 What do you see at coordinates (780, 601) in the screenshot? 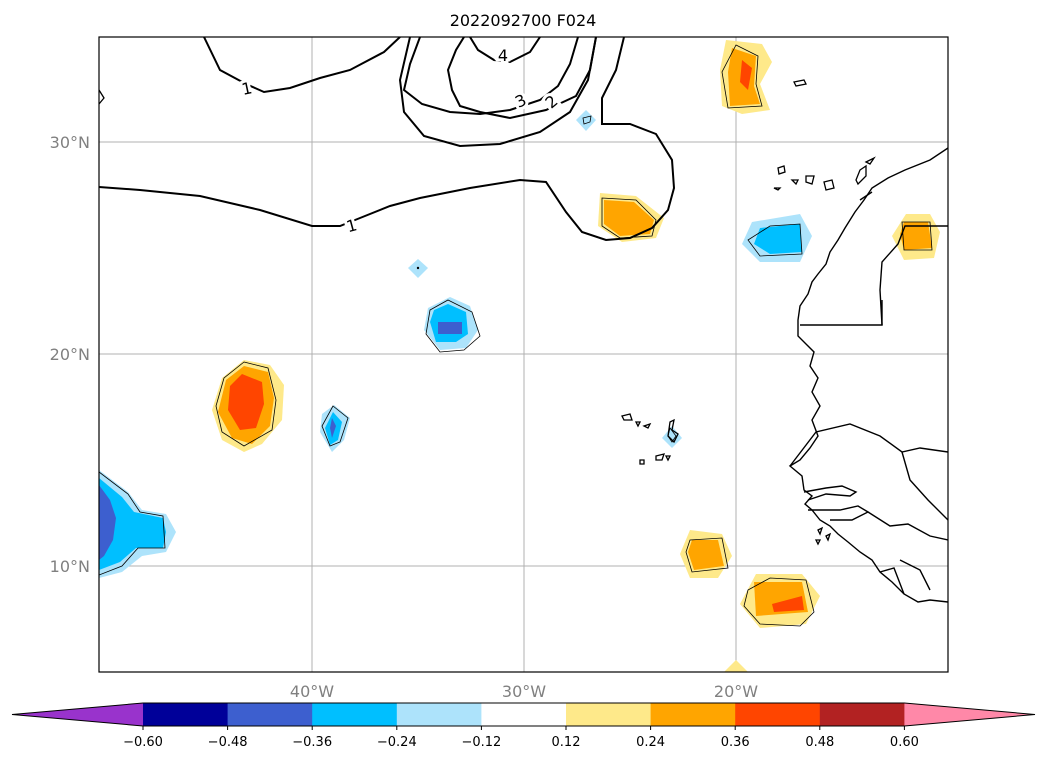
I see `anomaly-blob-positive-18w-south` at bounding box center [780, 601].